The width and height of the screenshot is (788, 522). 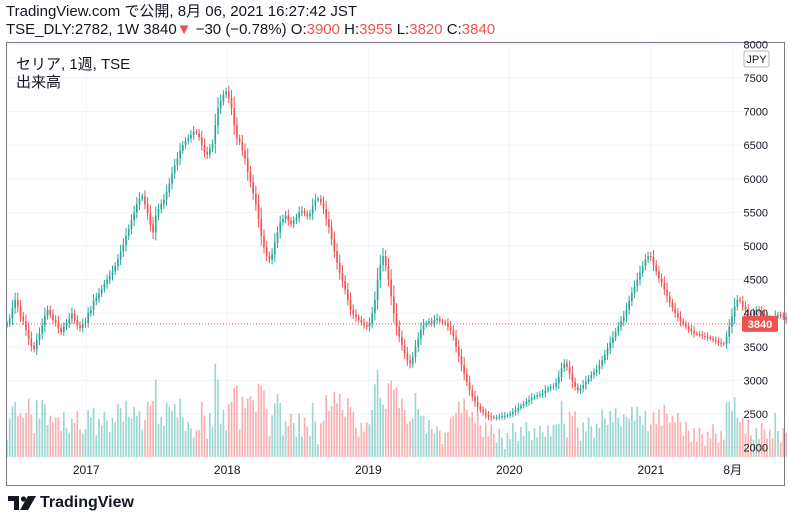 What do you see at coordinates (71, 503) in the screenshot?
I see `tradingview-brand: TradingView` at bounding box center [71, 503].